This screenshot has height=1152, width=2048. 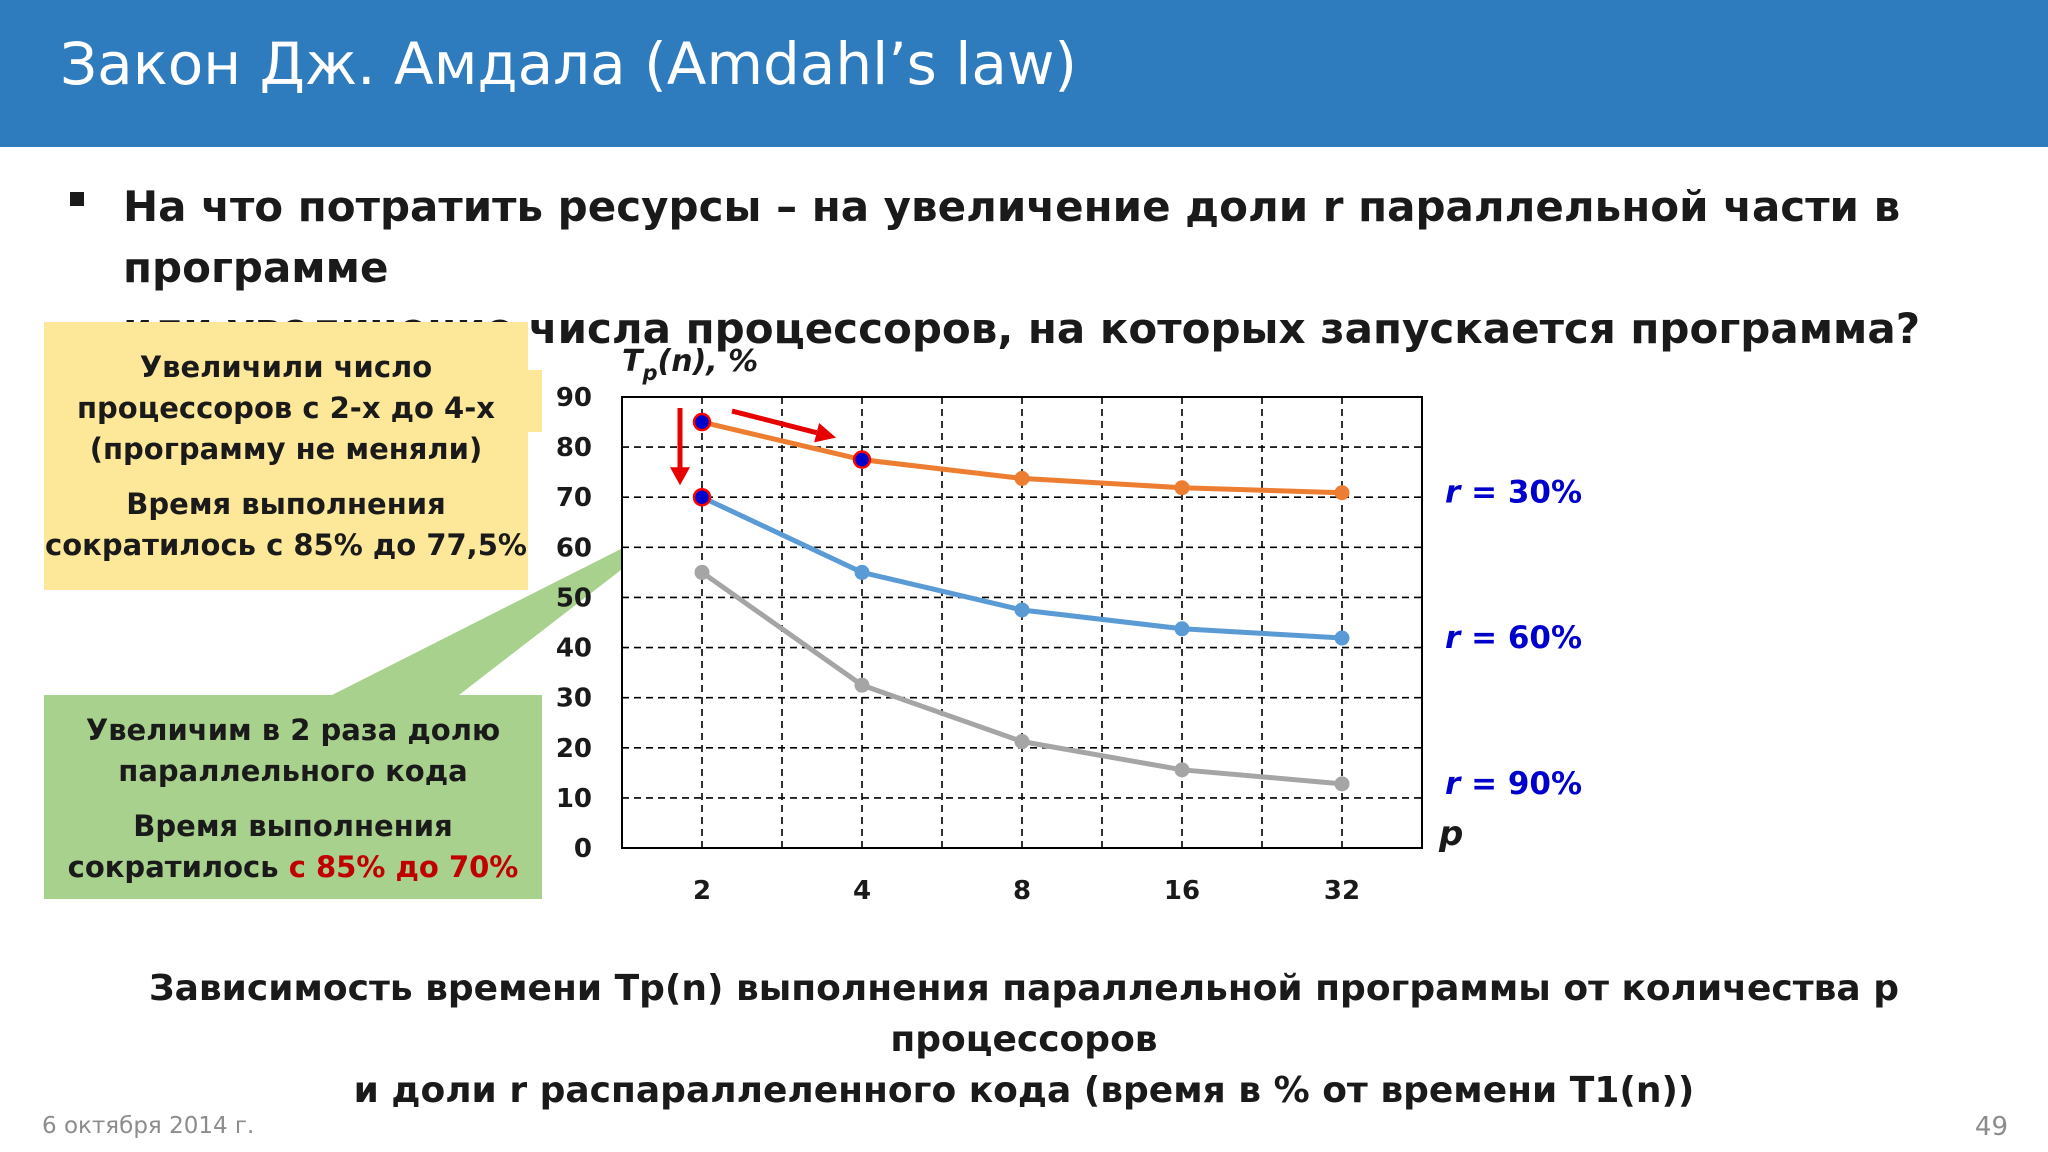 I want to click on y-tick-label: 90, so click(x=574, y=398).